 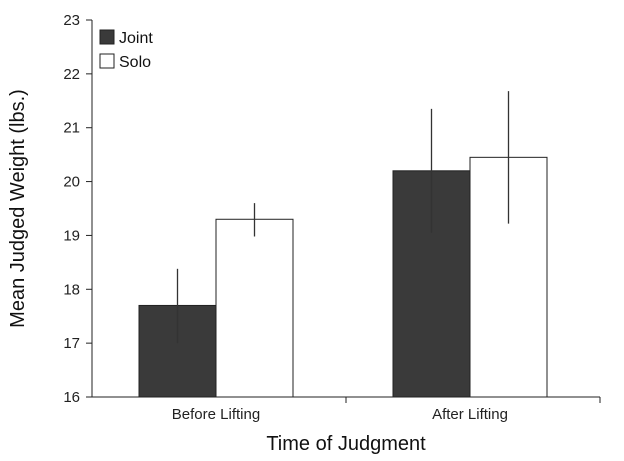 What do you see at coordinates (18, 208) in the screenshot?
I see `y-axis-title: Mean Judged Weight (lbs.)` at bounding box center [18, 208].